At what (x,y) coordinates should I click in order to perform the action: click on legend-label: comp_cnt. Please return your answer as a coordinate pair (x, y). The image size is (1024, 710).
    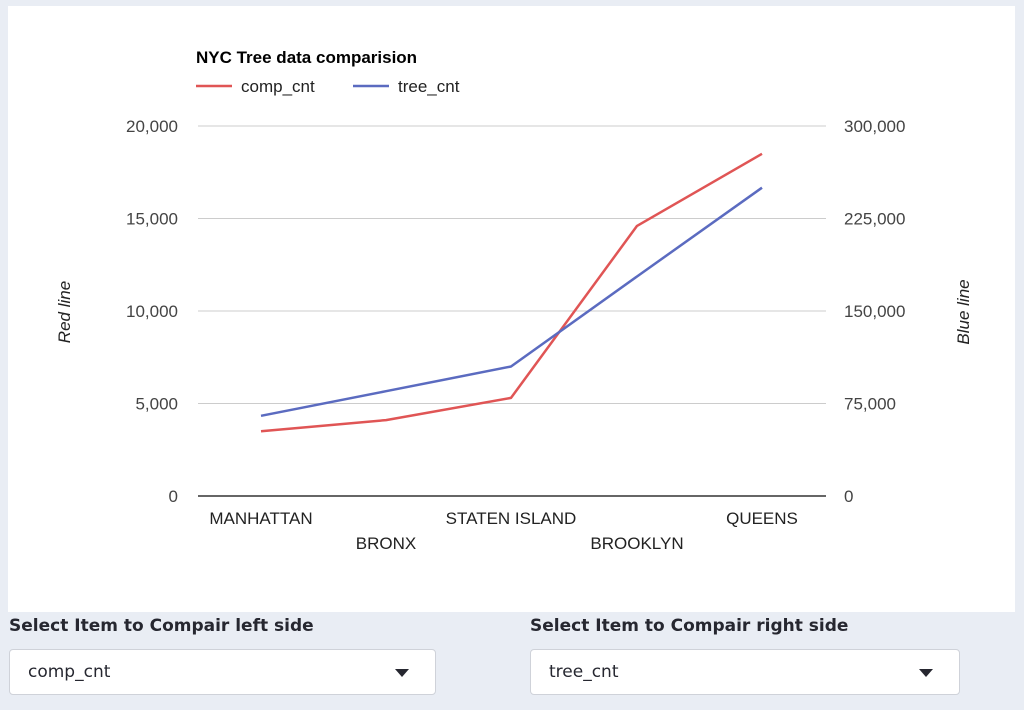
    Looking at the image, I should click on (278, 86).